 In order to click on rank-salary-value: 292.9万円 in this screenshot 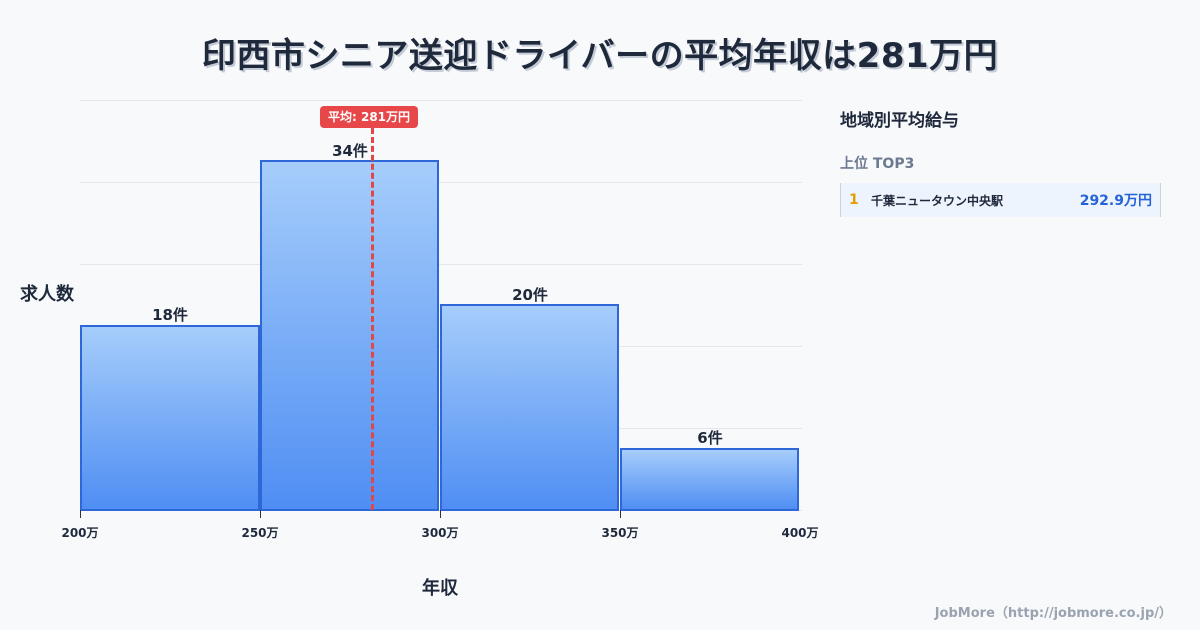, I will do `click(1115, 201)`.